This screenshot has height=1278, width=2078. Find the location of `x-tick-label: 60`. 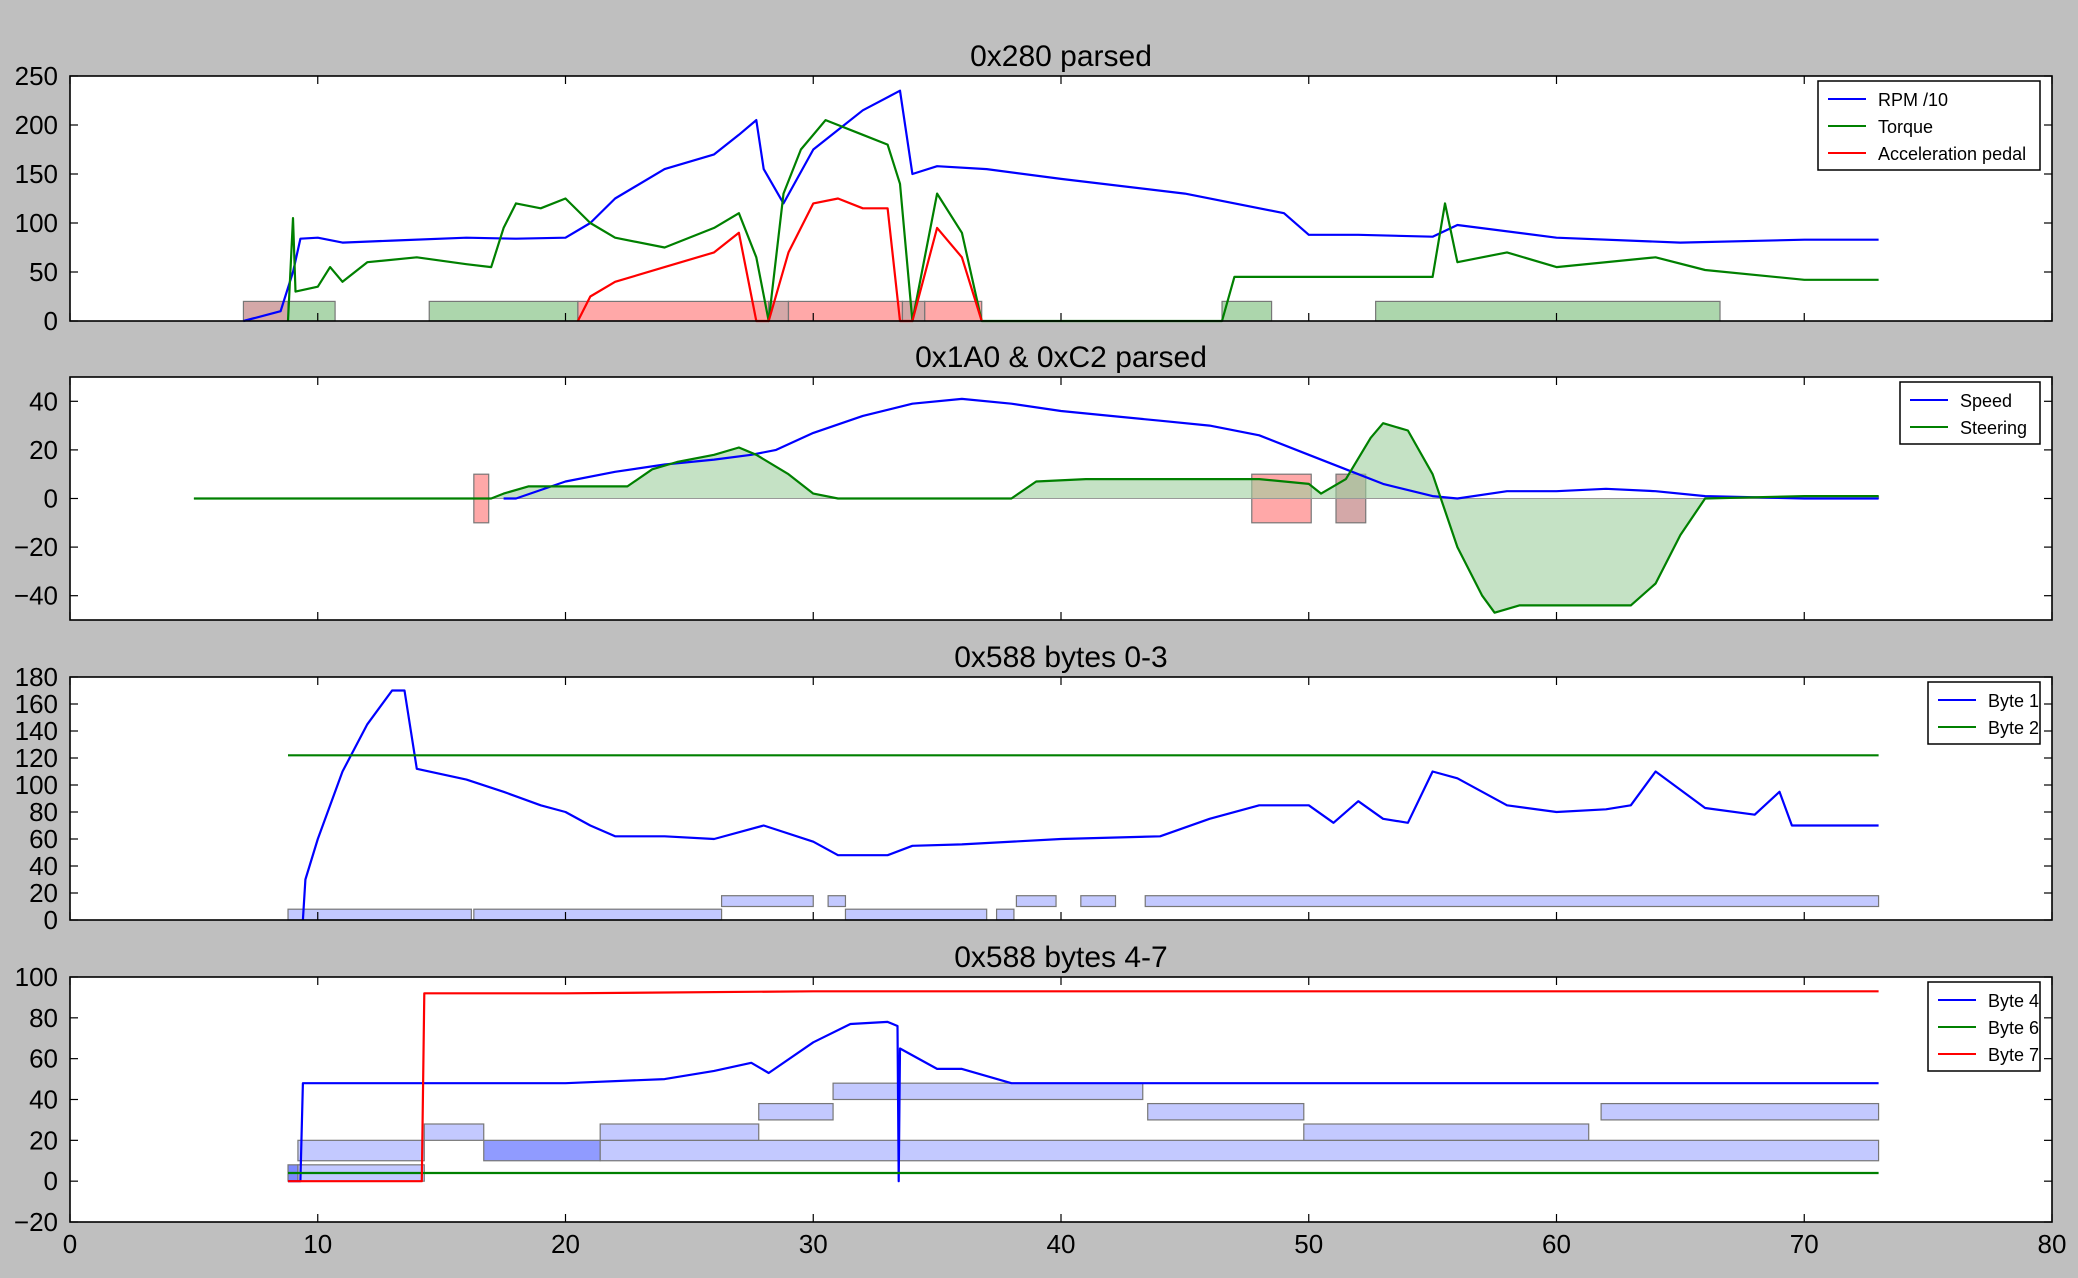

x-tick-label: 60 is located at coordinates (1556, 1244).